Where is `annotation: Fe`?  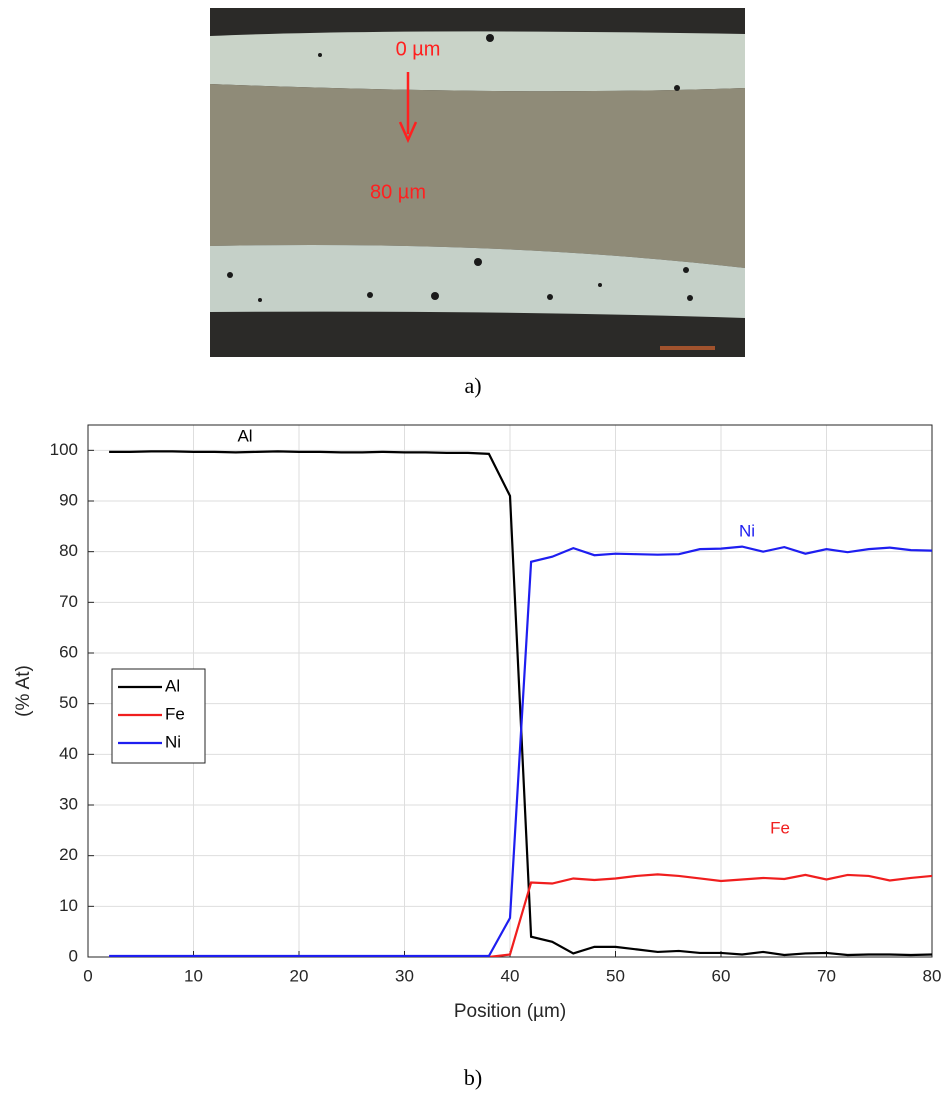
annotation: Fe is located at coordinates (780, 827).